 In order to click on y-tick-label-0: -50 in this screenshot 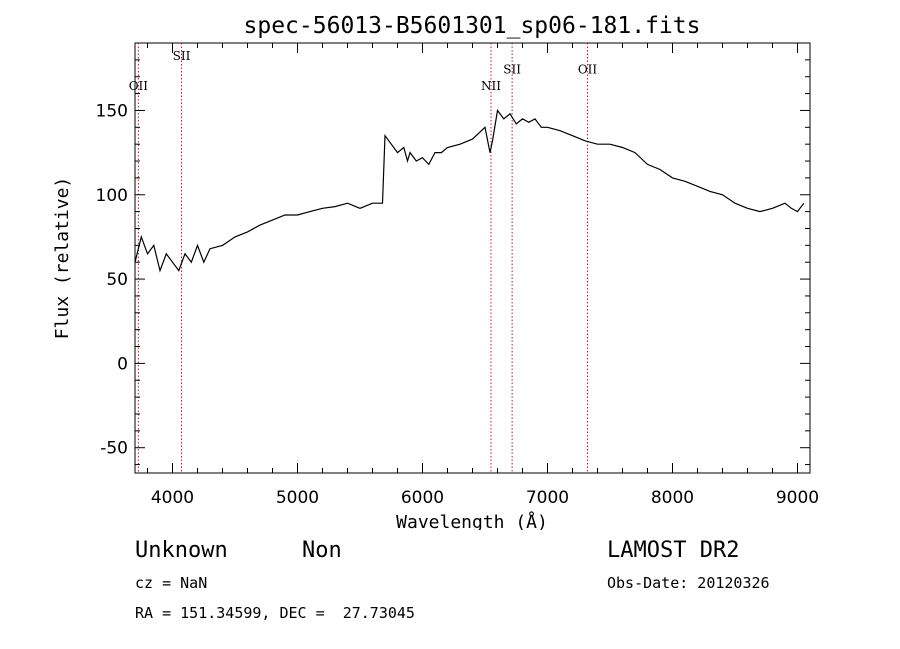, I will do `click(114, 449)`.